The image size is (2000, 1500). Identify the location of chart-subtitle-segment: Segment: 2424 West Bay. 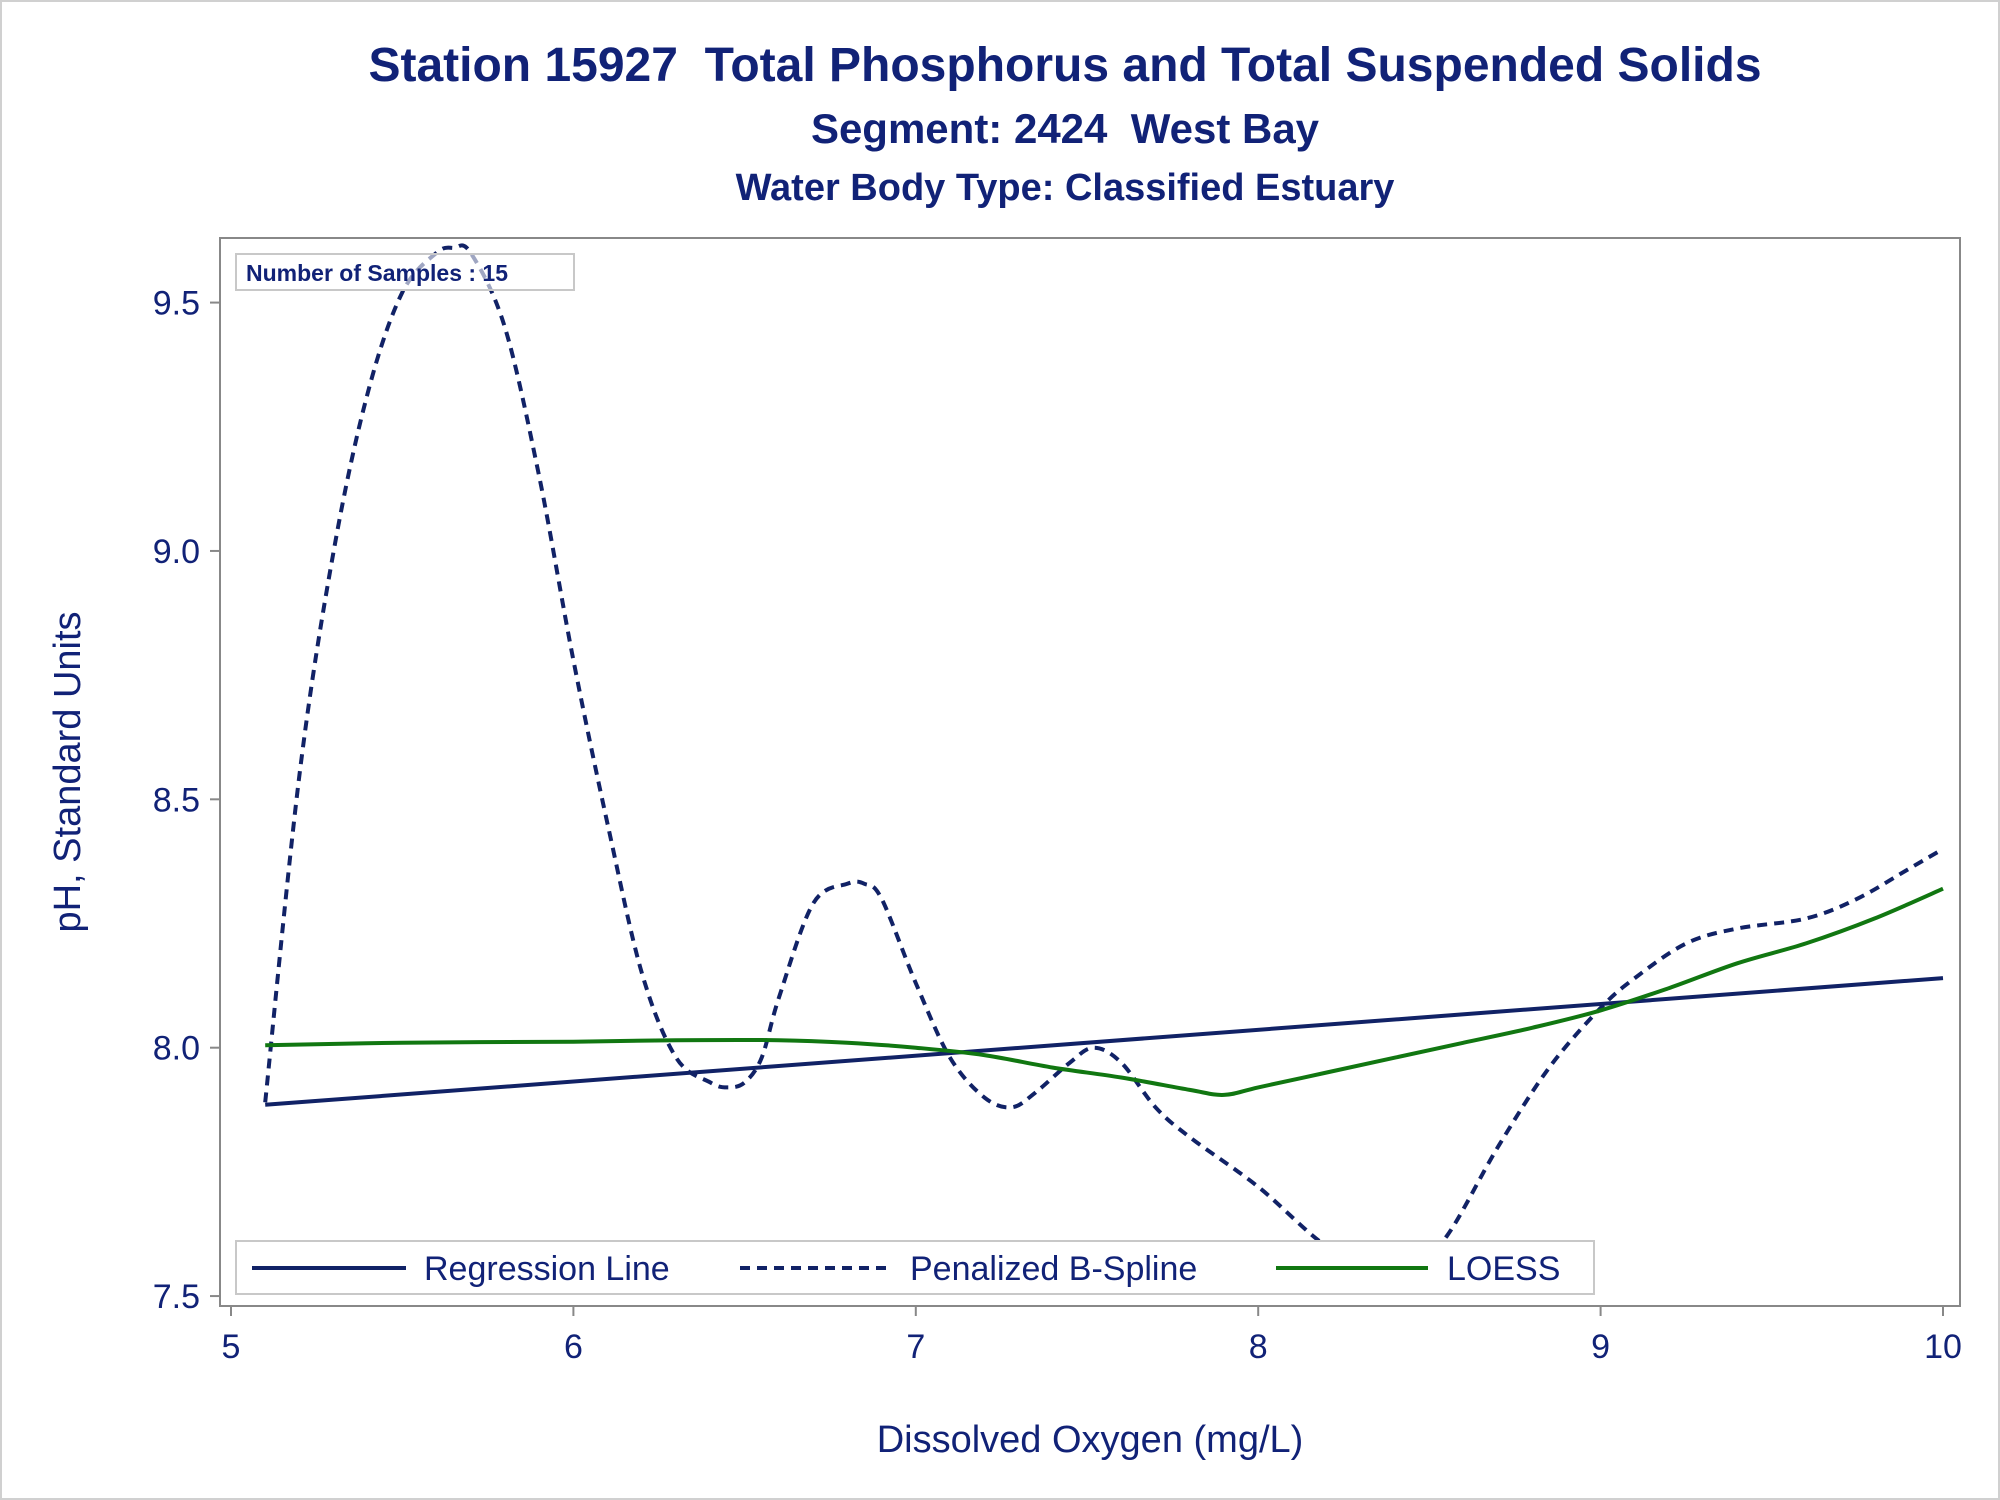
(1065, 128).